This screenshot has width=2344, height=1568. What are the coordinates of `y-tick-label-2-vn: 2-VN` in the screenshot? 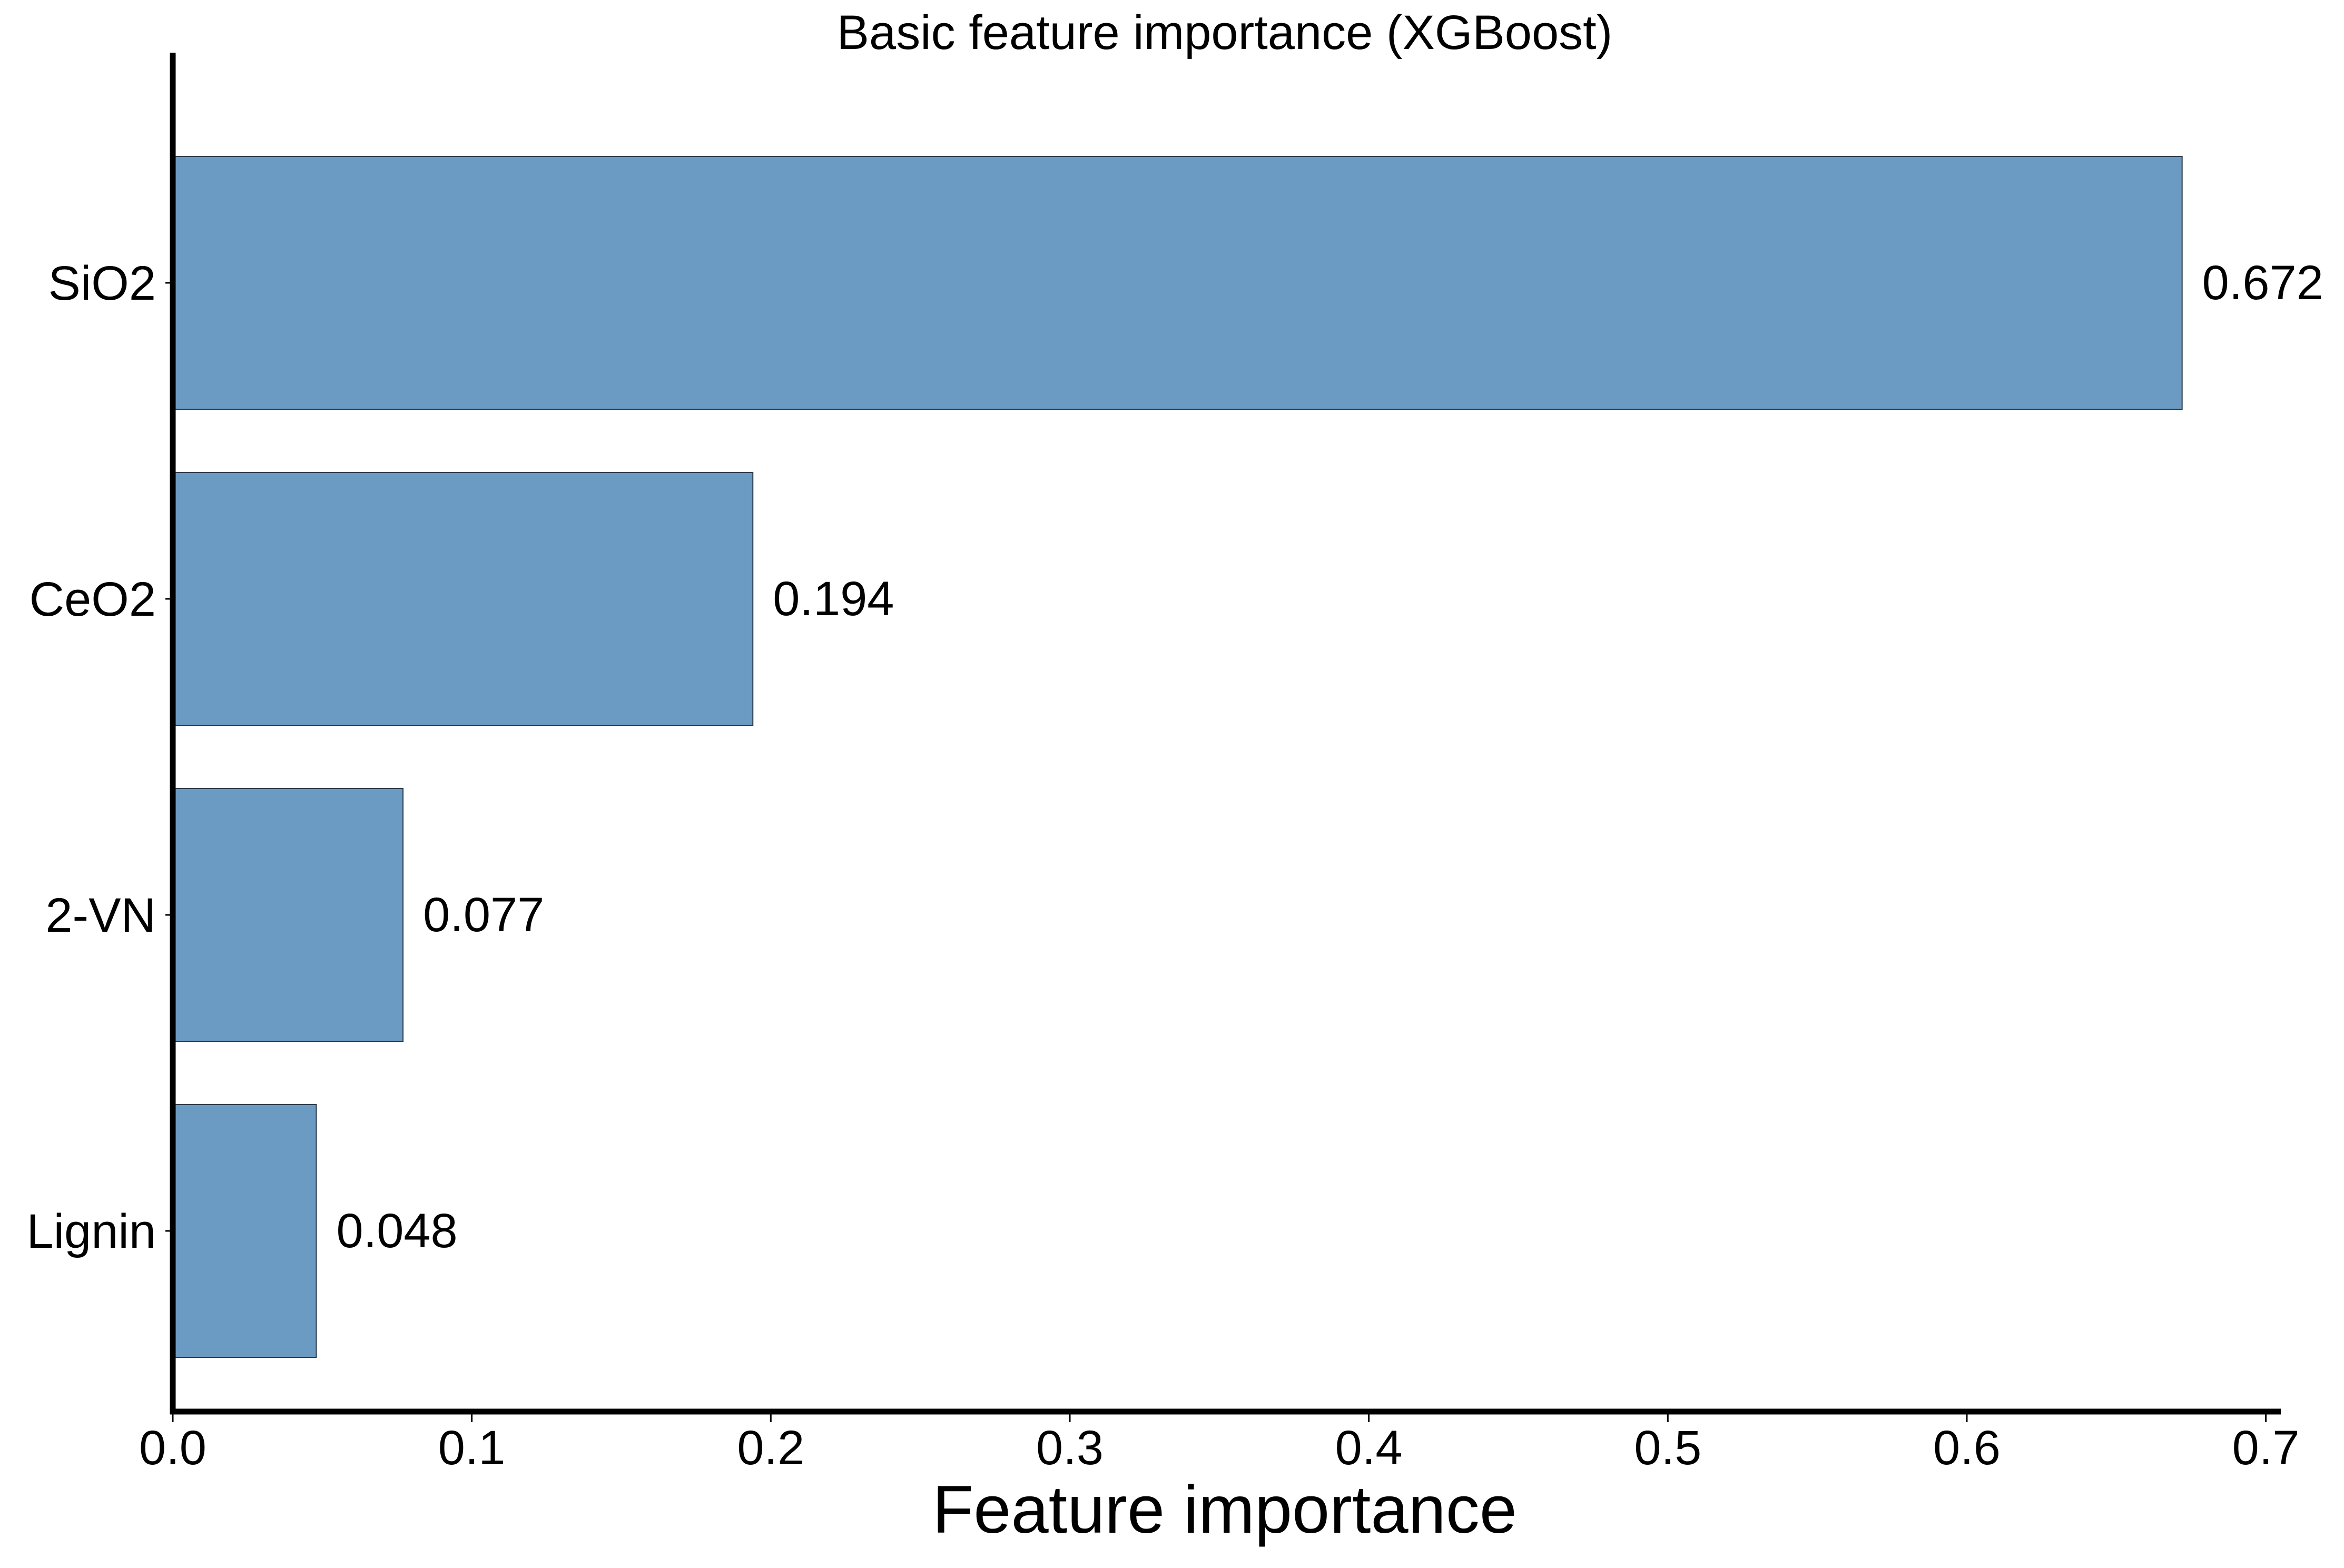 It's located at (100, 915).